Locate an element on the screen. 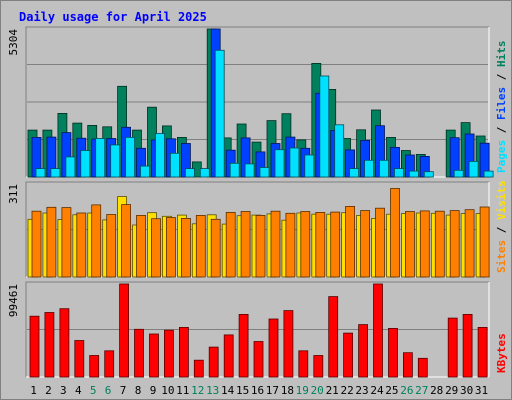 The width and height of the screenshot is (512, 400). panel-max-label: 99461 is located at coordinates (13, 300).